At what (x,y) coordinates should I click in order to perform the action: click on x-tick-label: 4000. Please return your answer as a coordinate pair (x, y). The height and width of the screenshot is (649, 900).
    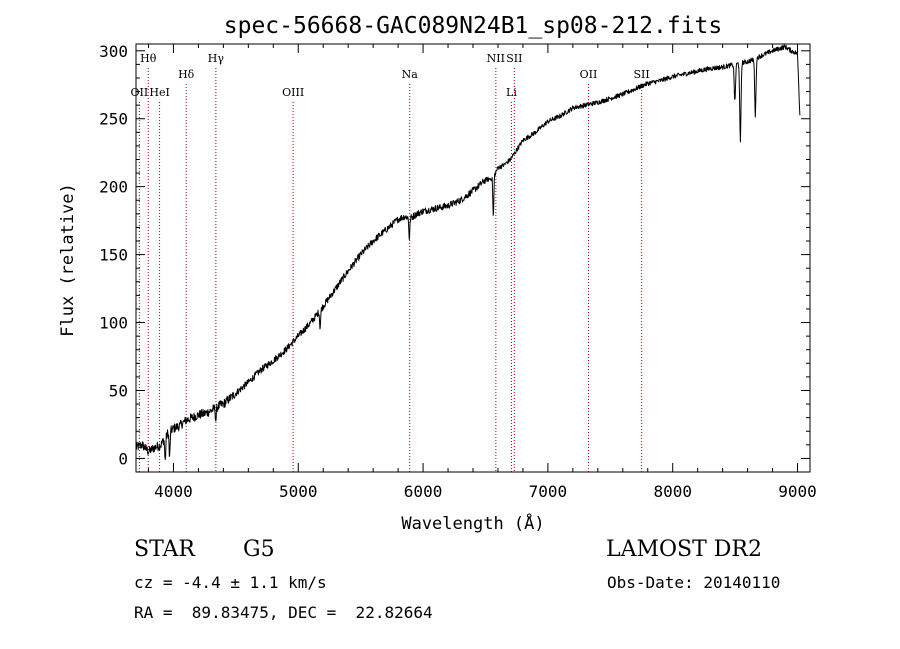
    Looking at the image, I should click on (173, 491).